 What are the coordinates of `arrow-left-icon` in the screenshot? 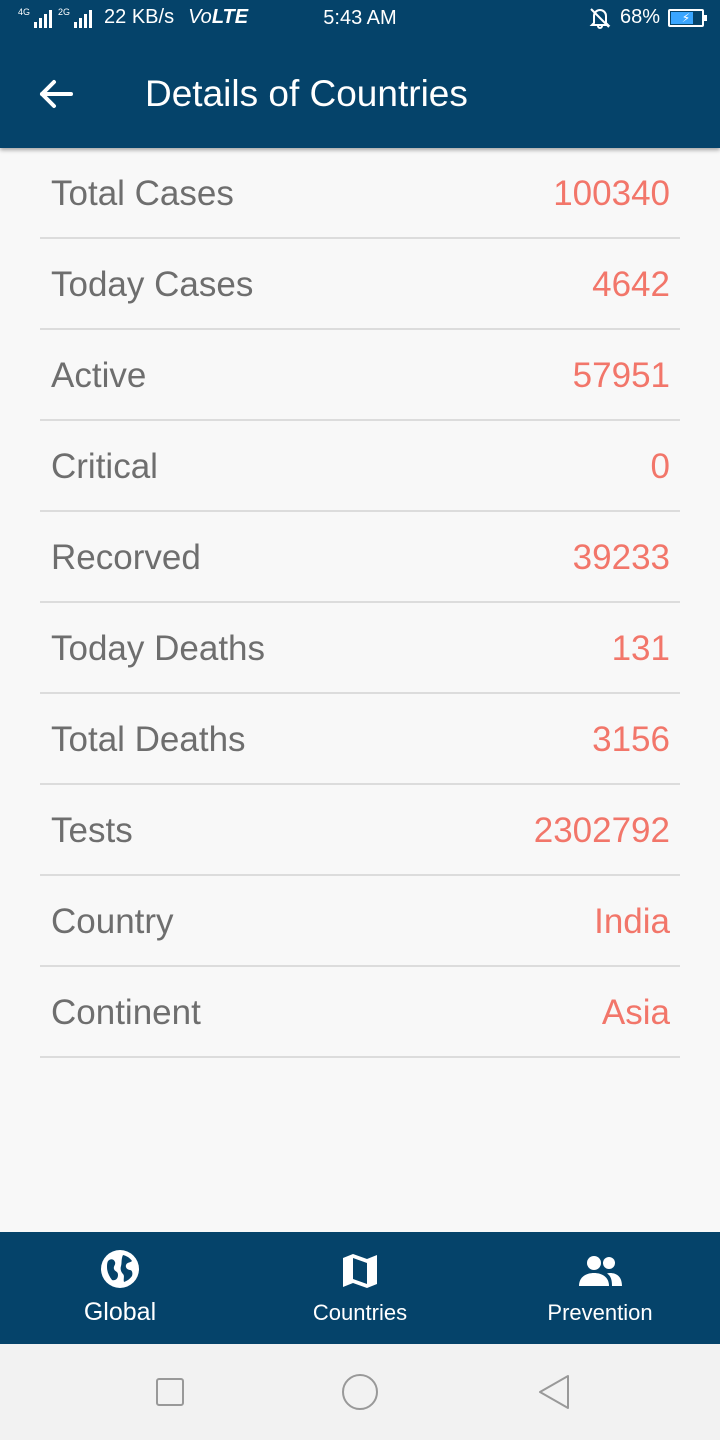 It's located at (56, 94).